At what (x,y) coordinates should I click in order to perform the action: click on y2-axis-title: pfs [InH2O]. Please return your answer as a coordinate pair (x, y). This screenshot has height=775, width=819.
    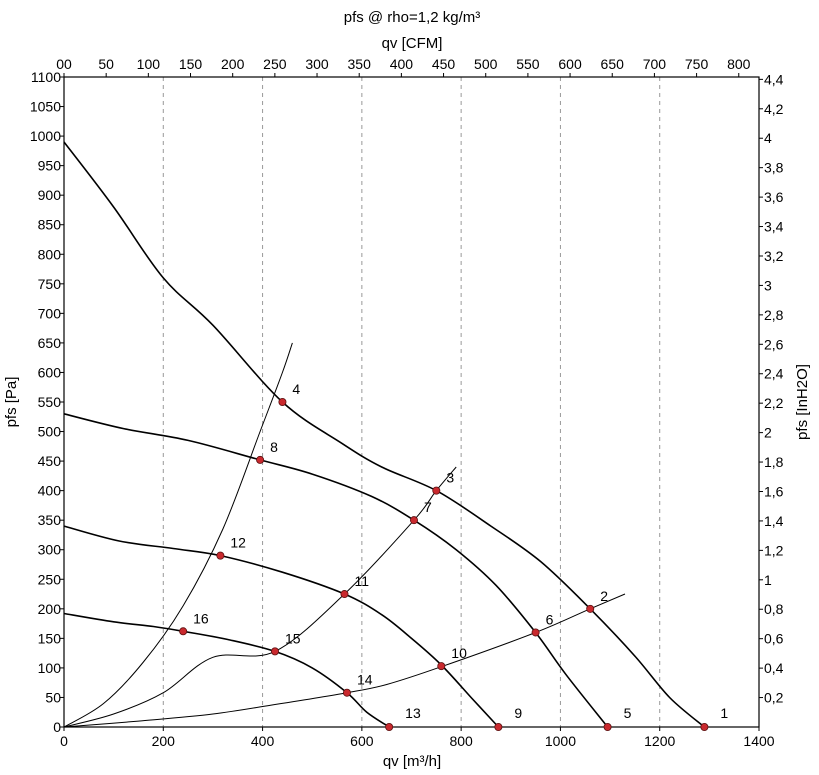
    Looking at the image, I should click on (802, 402).